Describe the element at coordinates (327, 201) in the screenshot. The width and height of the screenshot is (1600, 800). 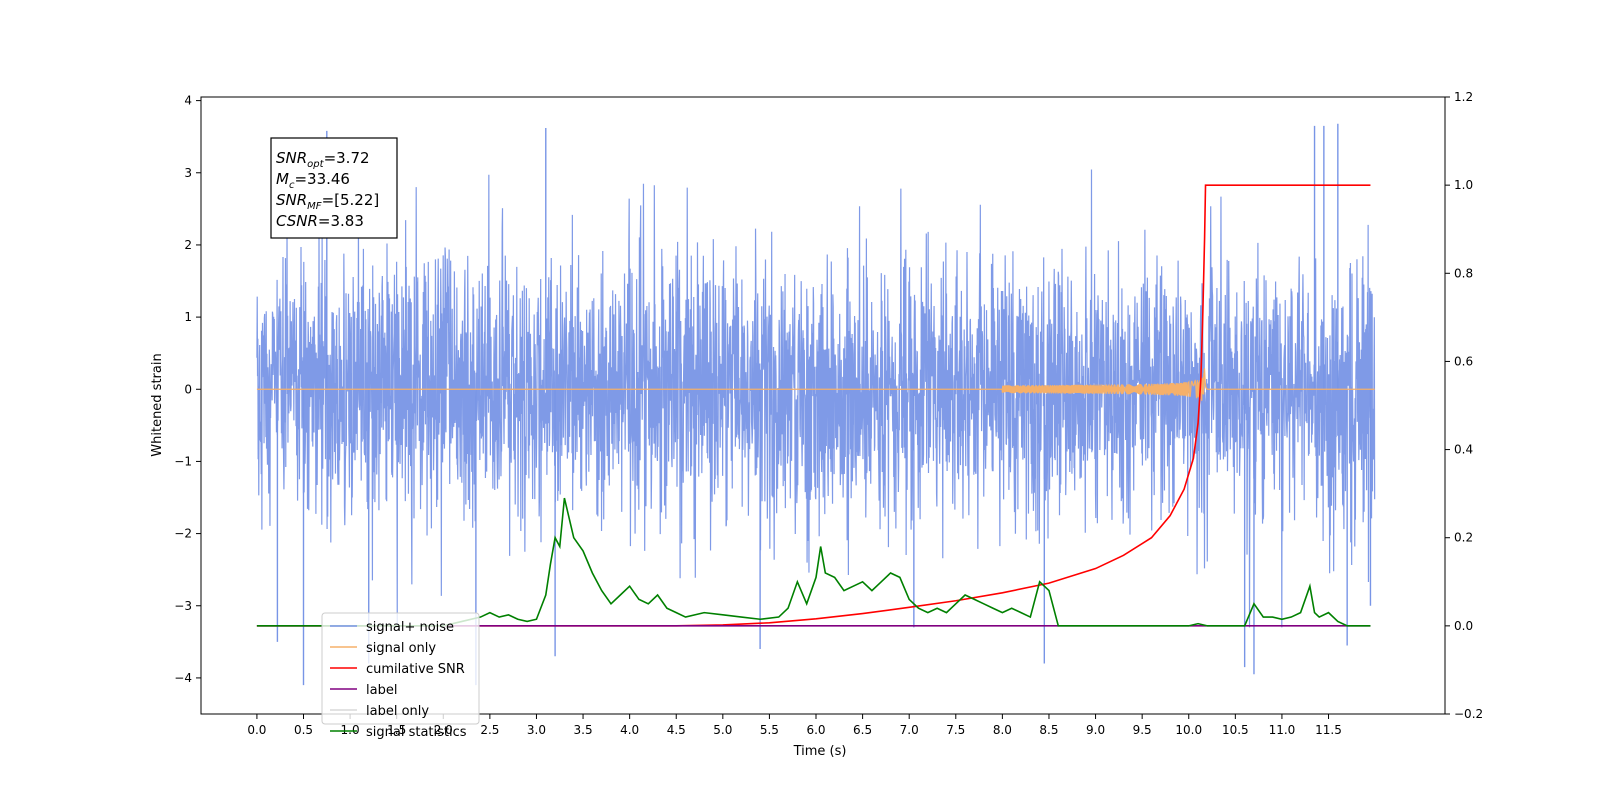
I see `annotation-line: SNRMF=[5.22]` at that location.